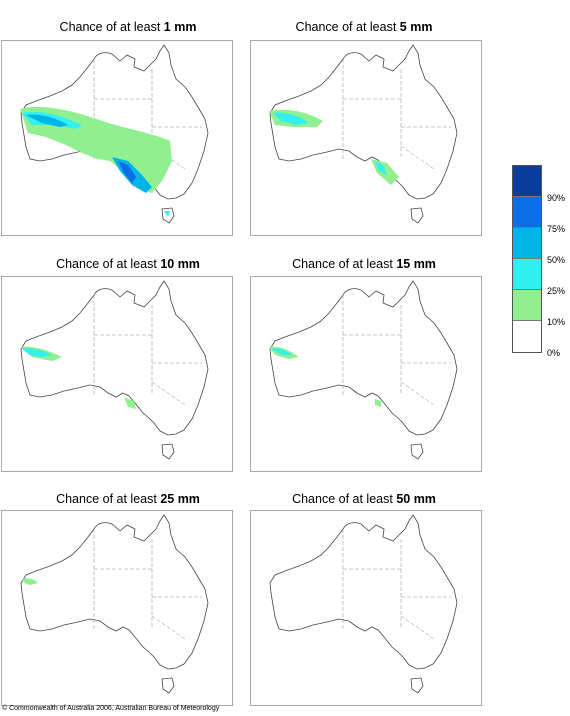  What do you see at coordinates (180, 499) in the screenshot?
I see `panel-title-amount: 25 mm` at bounding box center [180, 499].